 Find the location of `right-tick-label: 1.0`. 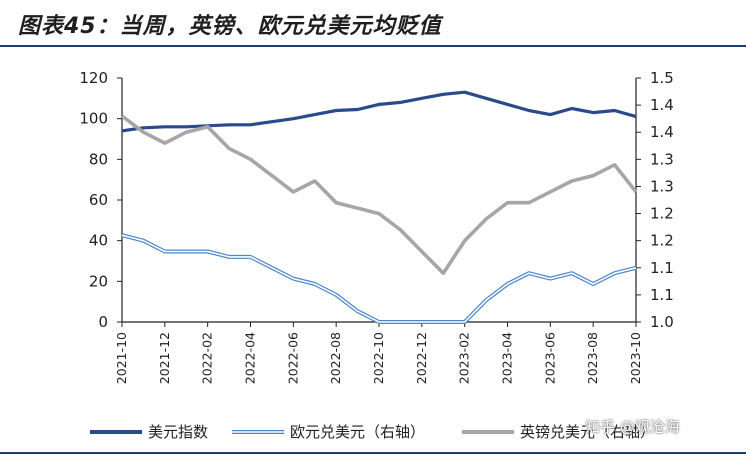

right-tick-label: 1.0 is located at coordinates (662, 322).